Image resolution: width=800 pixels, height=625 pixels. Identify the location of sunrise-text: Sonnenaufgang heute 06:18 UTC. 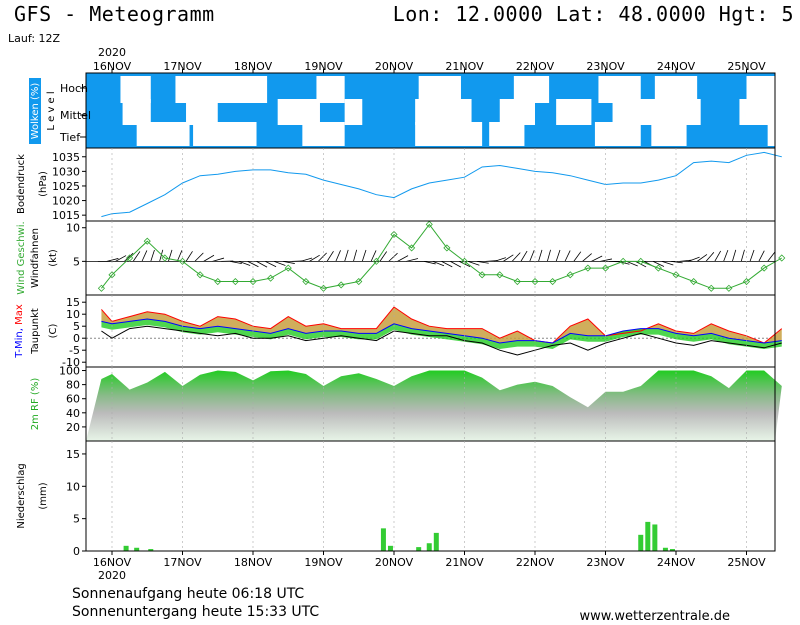
(188, 594).